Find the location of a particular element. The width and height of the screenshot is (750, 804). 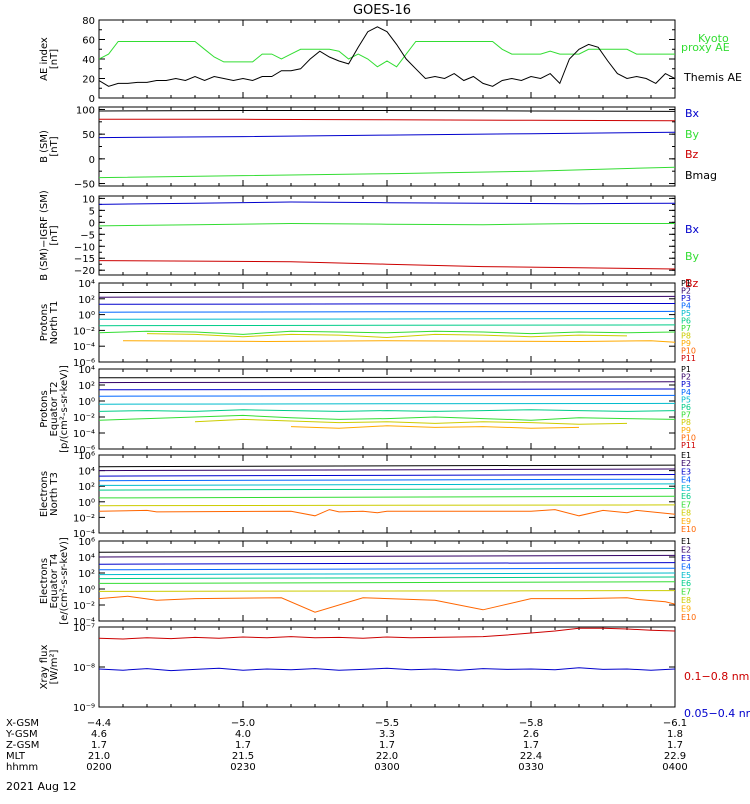

x-tick-value: 4.6 is located at coordinates (99, 734).